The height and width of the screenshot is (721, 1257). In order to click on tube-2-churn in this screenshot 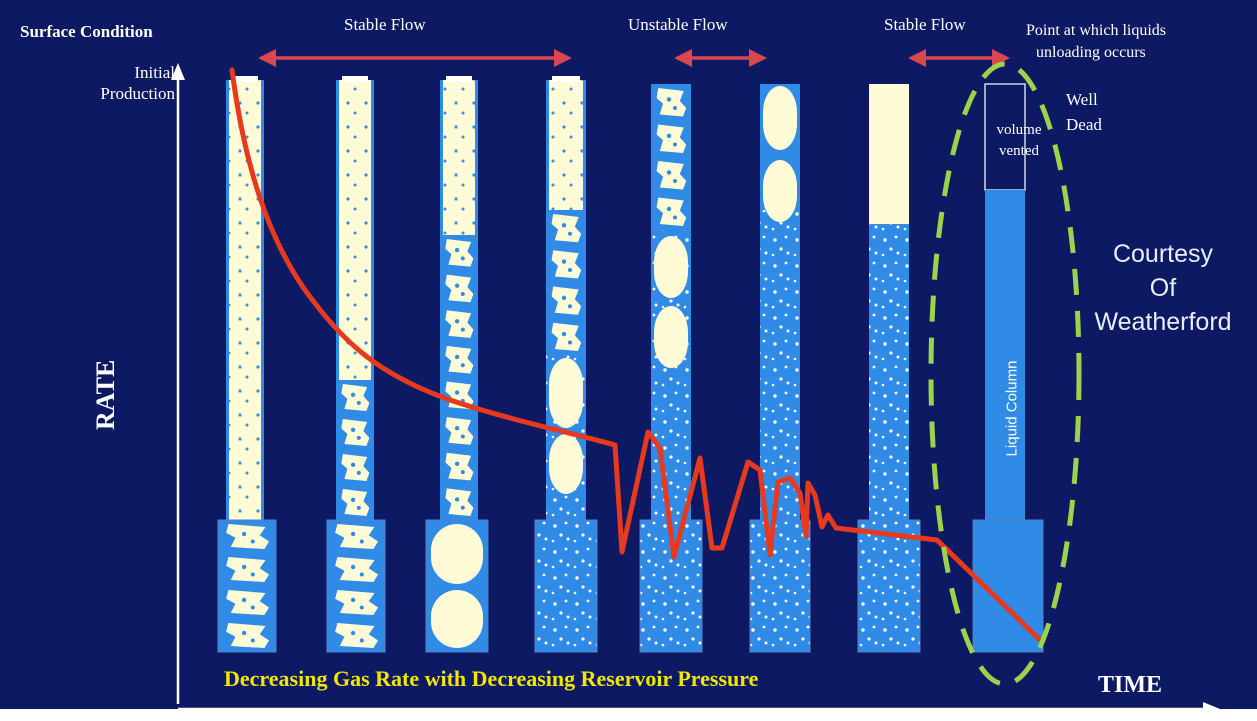, I will do `click(355, 450)`.